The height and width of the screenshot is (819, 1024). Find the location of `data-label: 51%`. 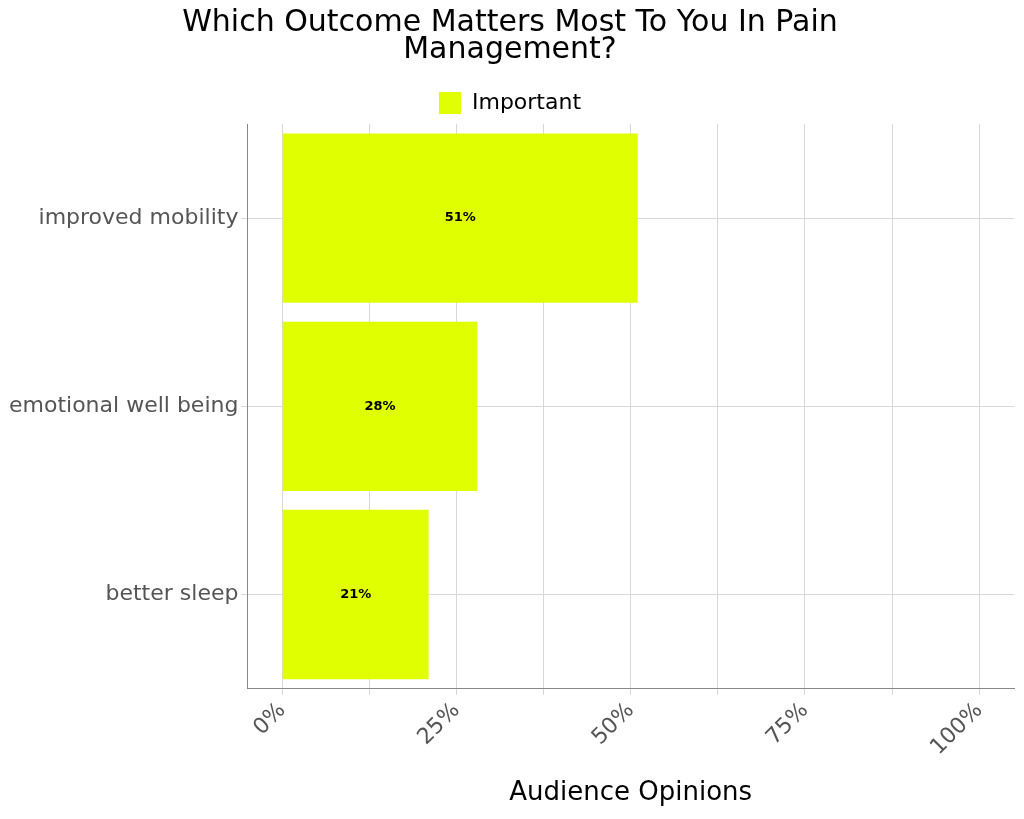

data-label: 51% is located at coordinates (460, 217).